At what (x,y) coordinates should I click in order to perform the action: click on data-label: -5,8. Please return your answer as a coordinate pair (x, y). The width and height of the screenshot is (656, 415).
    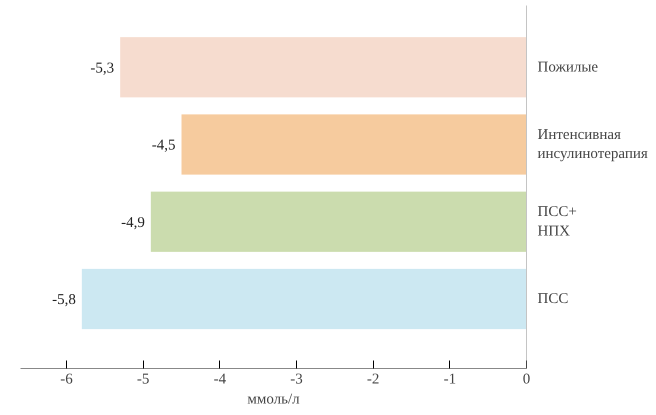
    Looking at the image, I should click on (64, 300).